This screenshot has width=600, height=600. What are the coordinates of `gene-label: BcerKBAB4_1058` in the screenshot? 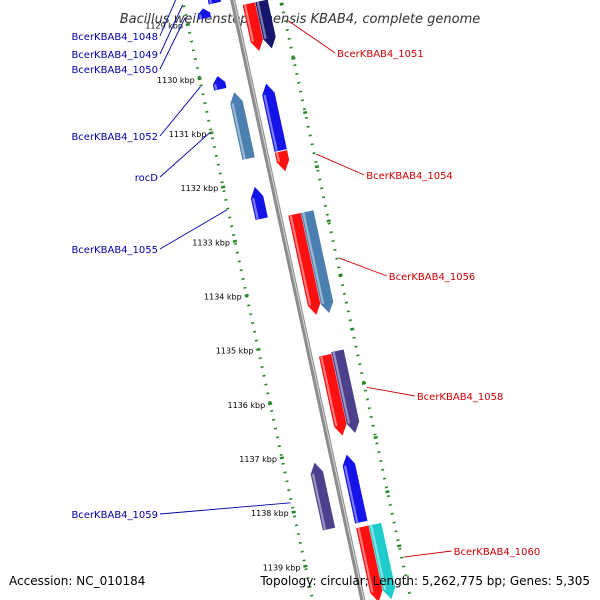 It's located at (460, 397).